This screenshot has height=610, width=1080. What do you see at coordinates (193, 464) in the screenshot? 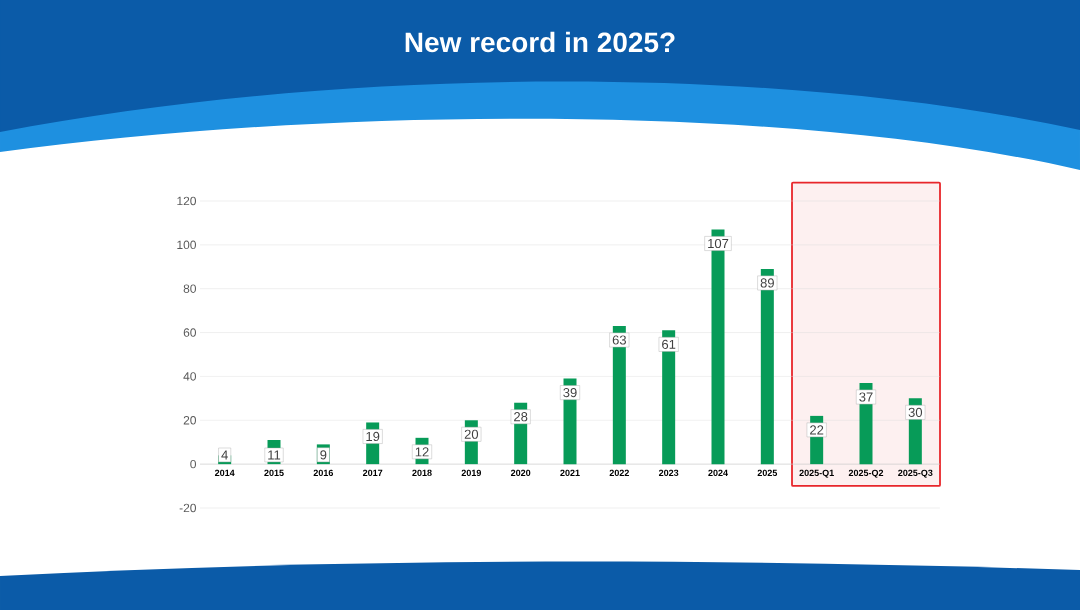
I see `y-tick-label: 0` at bounding box center [193, 464].